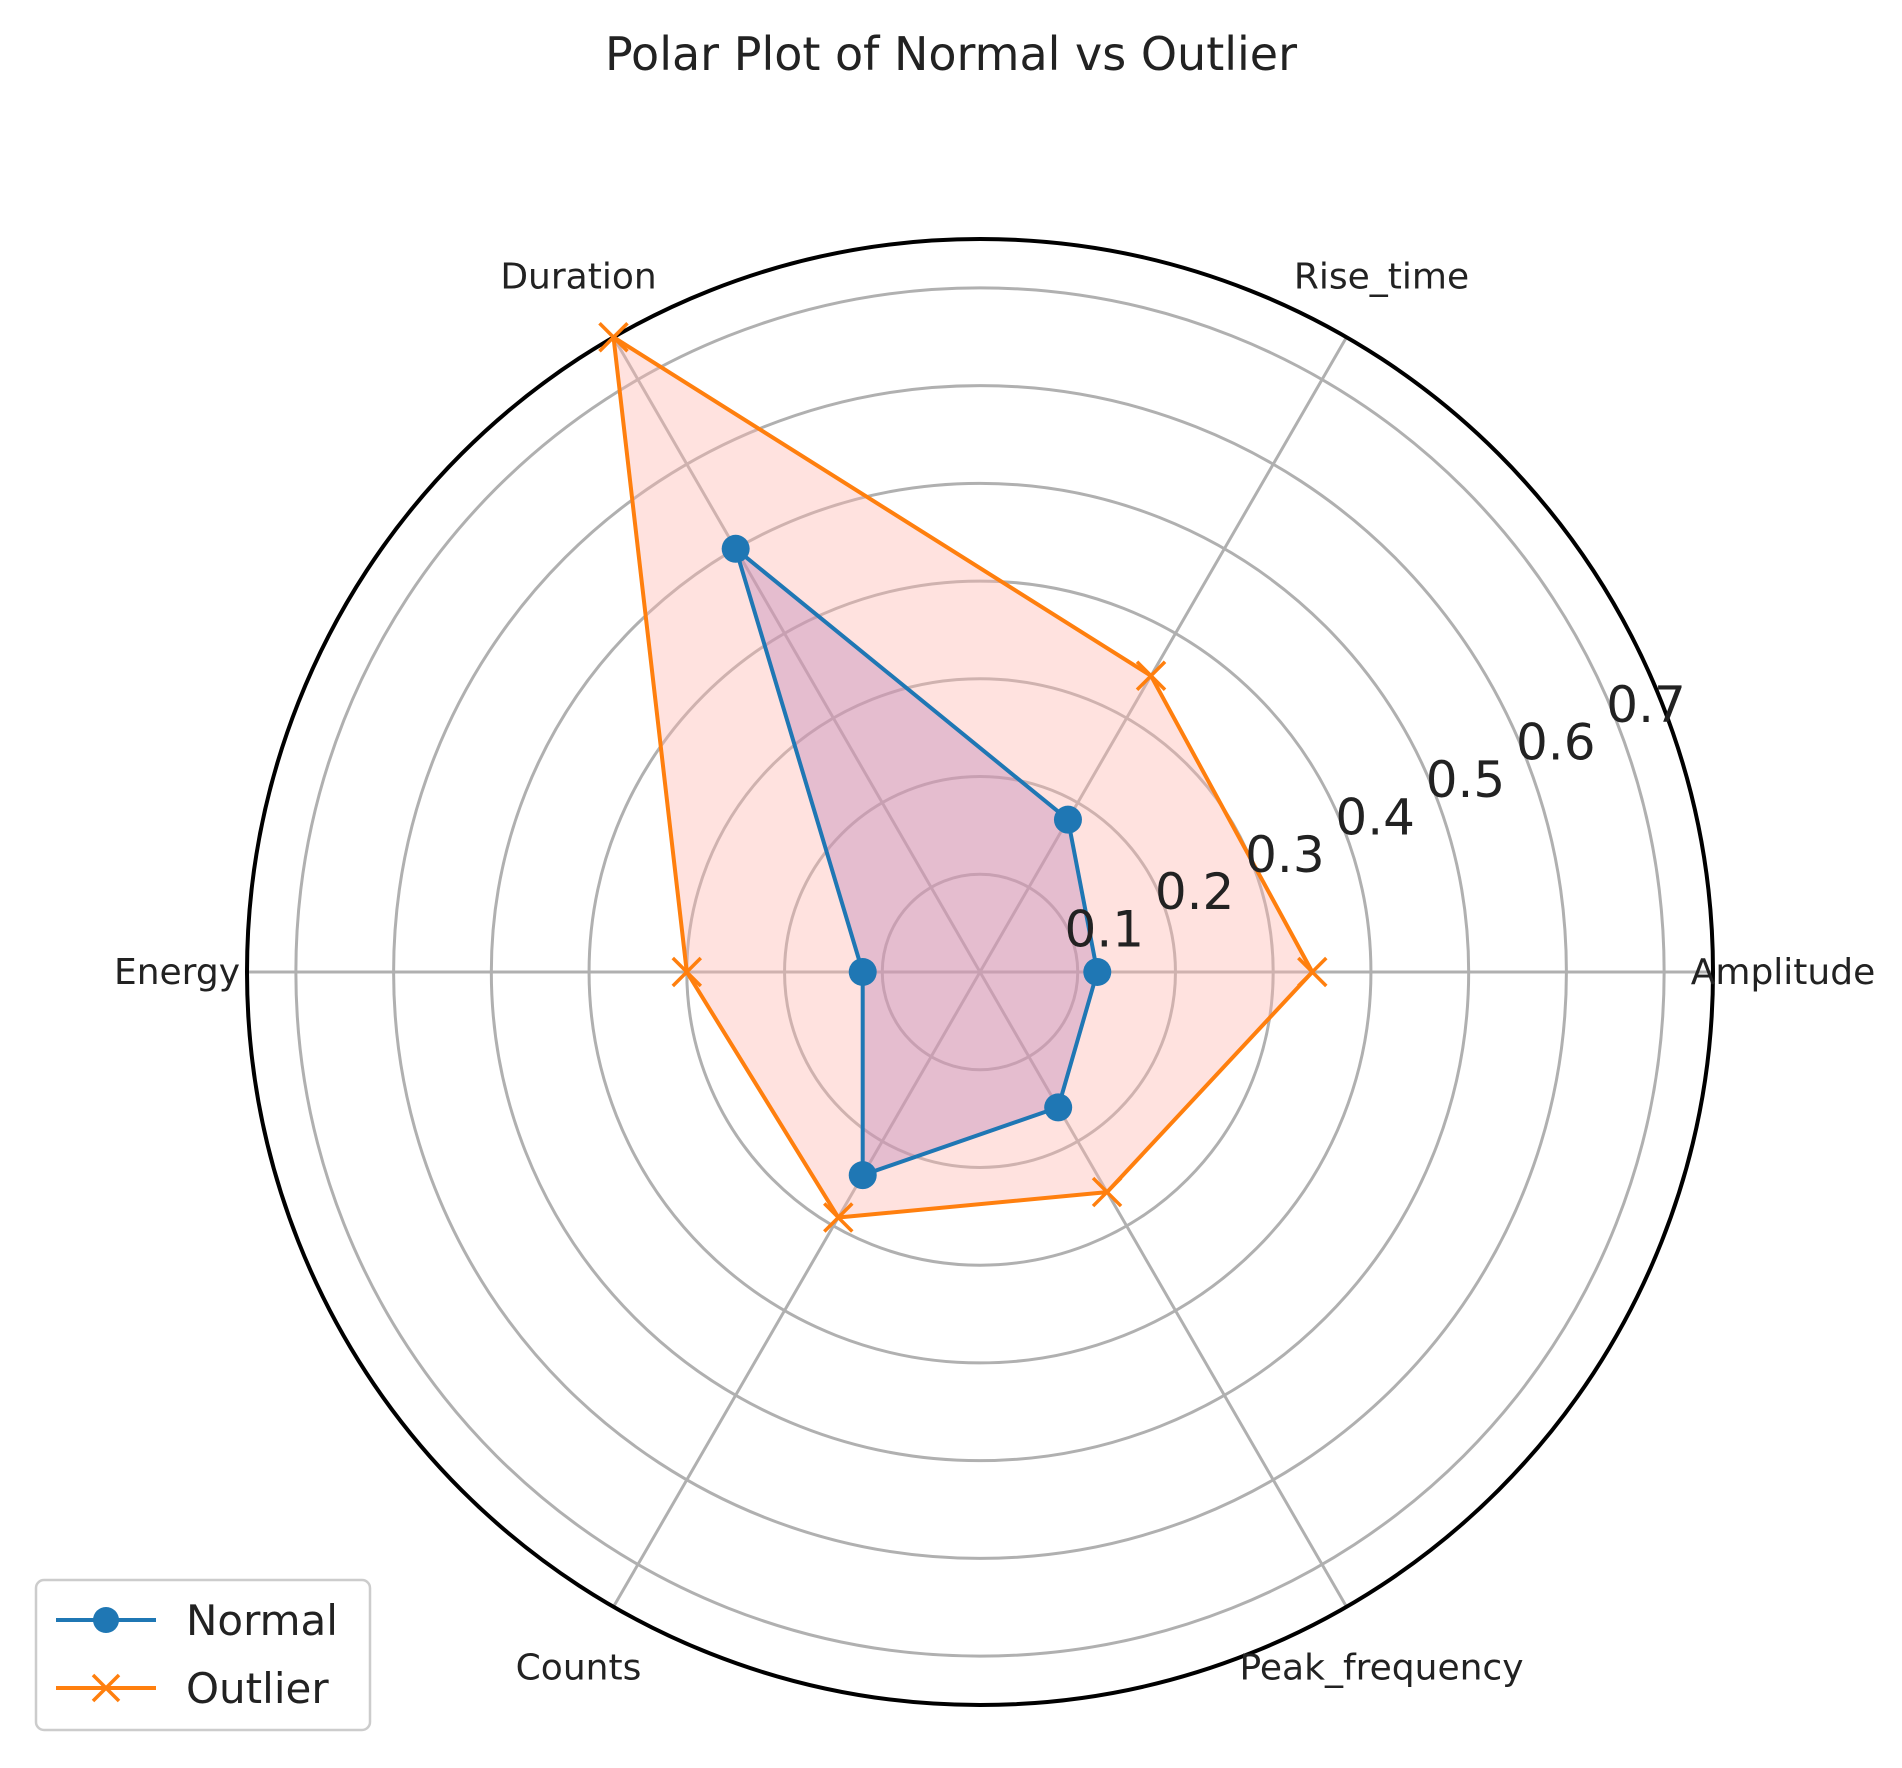 This screenshot has width=1902, height=1768. I want to click on series-fill-normal, so click(916, 862).